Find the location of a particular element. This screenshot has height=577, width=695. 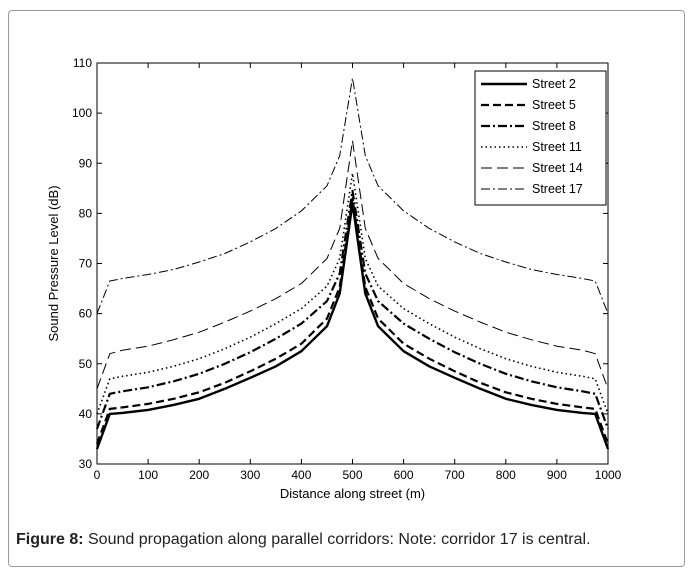

legend-label: Street 11 is located at coordinates (557, 147).